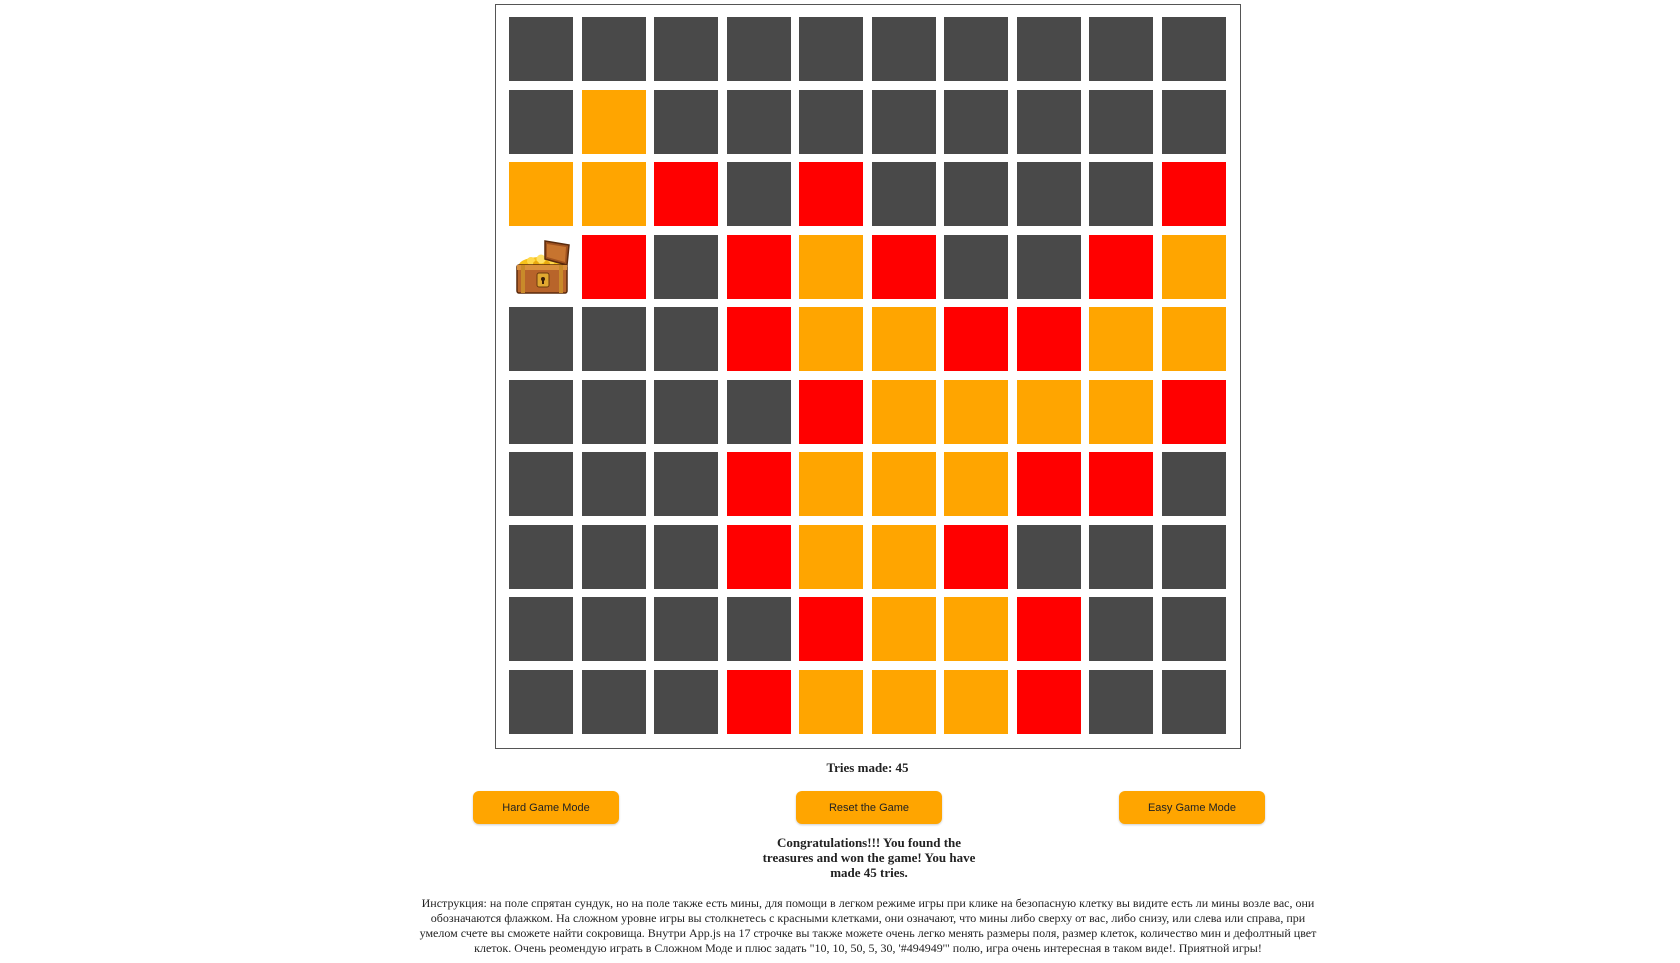 The height and width of the screenshot is (963, 1680). Describe the element at coordinates (541, 267) in the screenshot. I see `treasure-cell` at that location.